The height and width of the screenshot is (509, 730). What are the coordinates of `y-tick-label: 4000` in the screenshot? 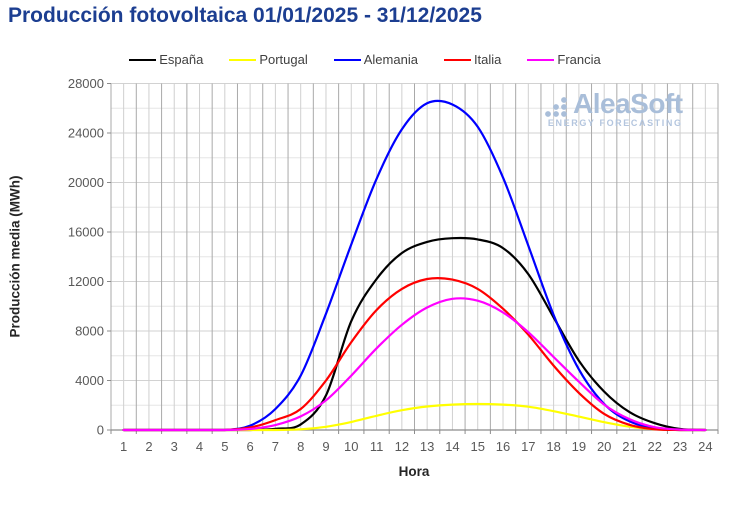 It's located at (89, 380).